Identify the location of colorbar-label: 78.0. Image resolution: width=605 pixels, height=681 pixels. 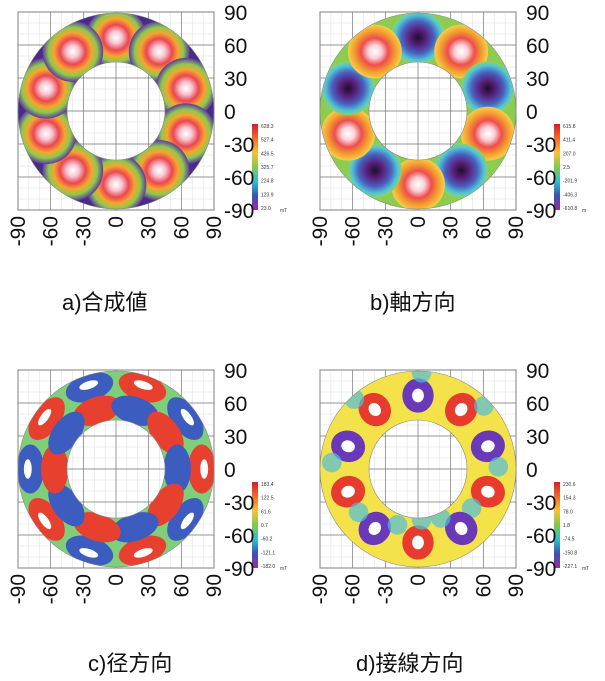
(568, 512).